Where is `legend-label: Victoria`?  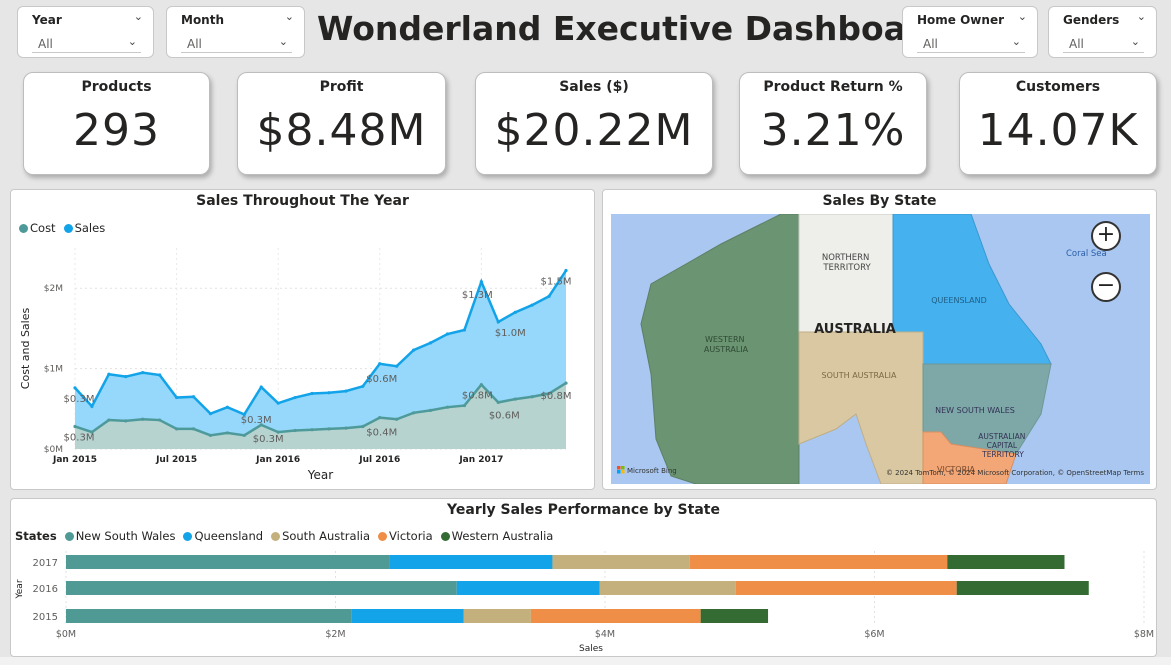 legend-label: Victoria is located at coordinates (411, 536).